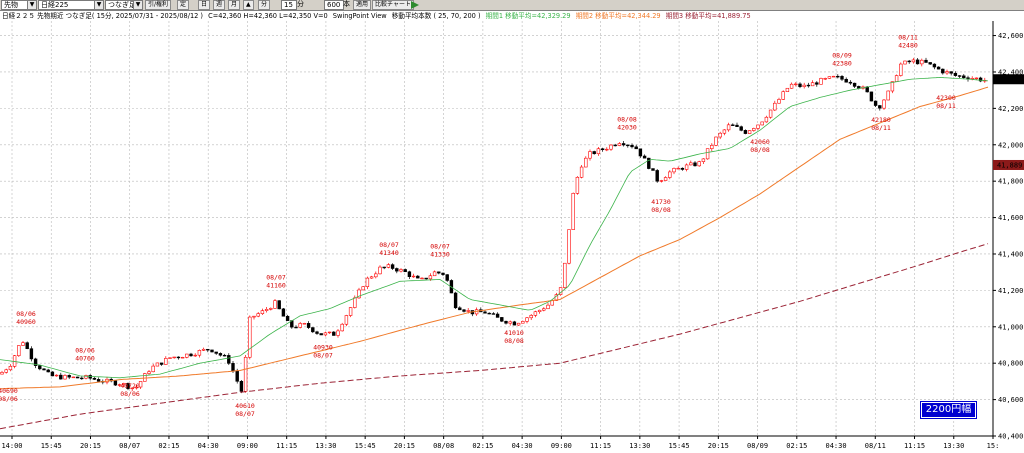 This screenshot has height=453, width=1024. I want to click on minute-button: 分, so click(264, 5).